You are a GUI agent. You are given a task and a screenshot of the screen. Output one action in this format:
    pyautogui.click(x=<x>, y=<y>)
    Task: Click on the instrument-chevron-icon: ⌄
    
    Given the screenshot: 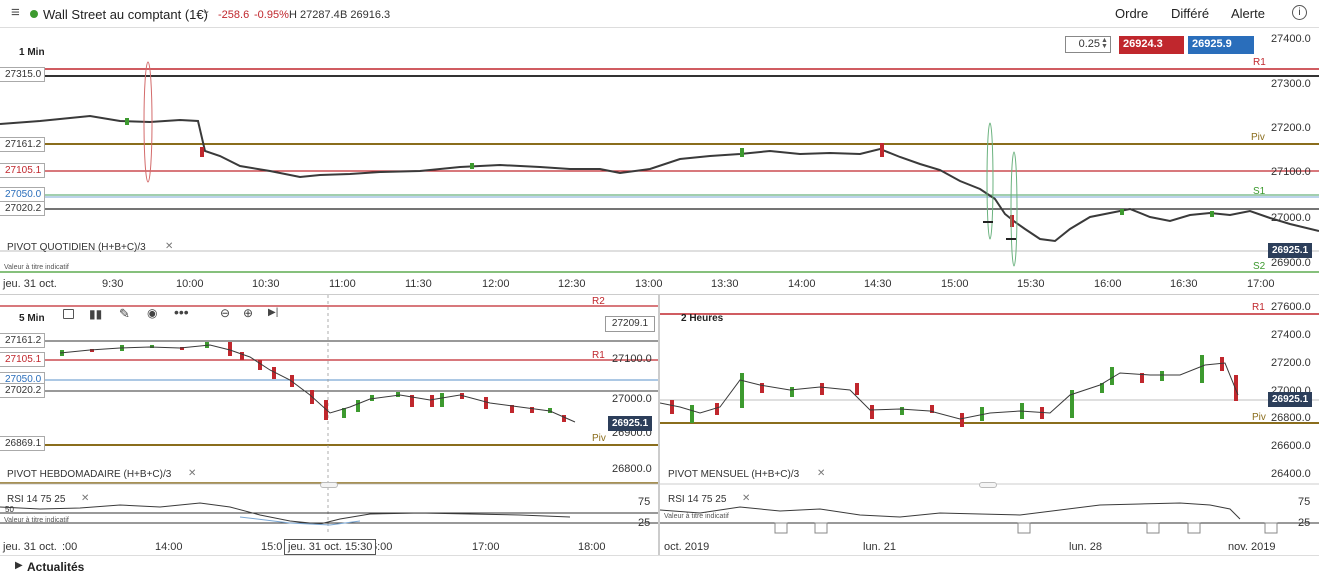 What is the action you would take?
    pyautogui.click(x=206, y=10)
    